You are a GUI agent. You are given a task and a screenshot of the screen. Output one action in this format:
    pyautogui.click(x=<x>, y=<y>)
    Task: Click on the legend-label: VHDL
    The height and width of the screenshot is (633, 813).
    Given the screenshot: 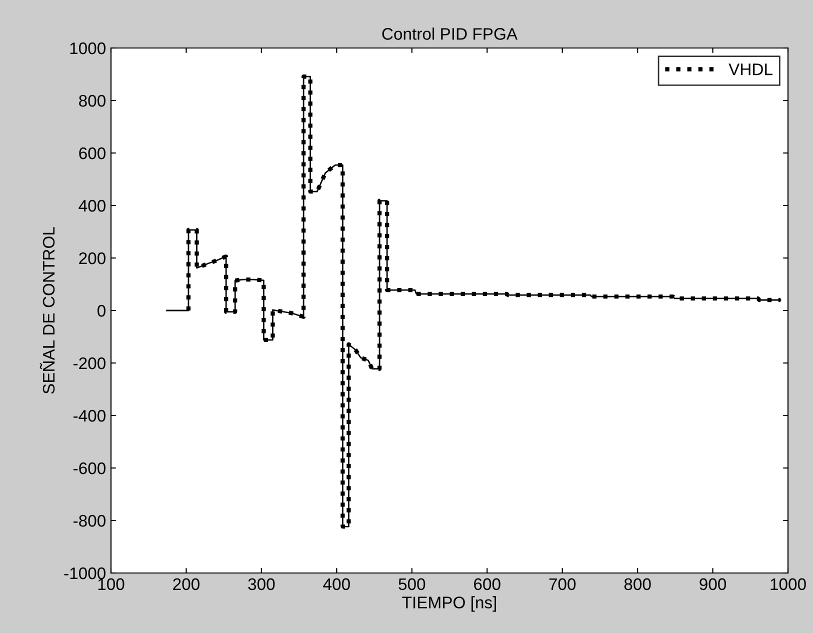 What is the action you would take?
    pyautogui.click(x=750, y=70)
    